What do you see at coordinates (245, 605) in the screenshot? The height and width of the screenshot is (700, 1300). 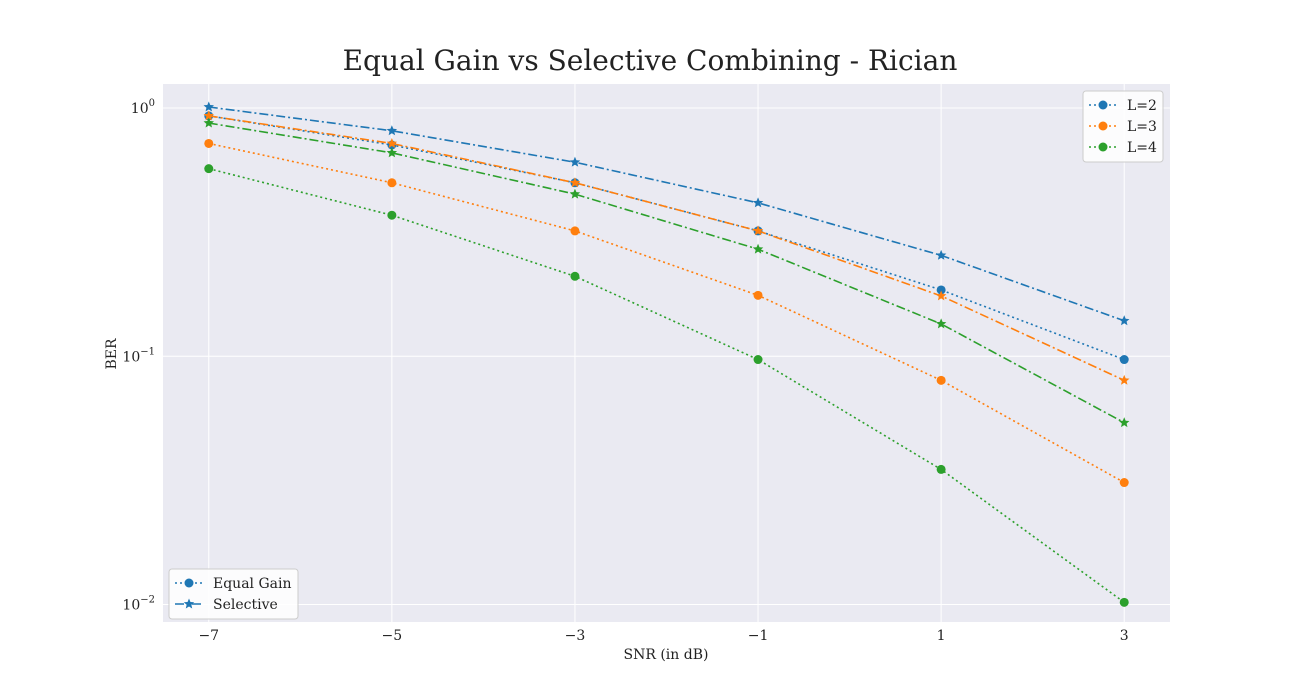 I see `legend-label: Selective` at bounding box center [245, 605].